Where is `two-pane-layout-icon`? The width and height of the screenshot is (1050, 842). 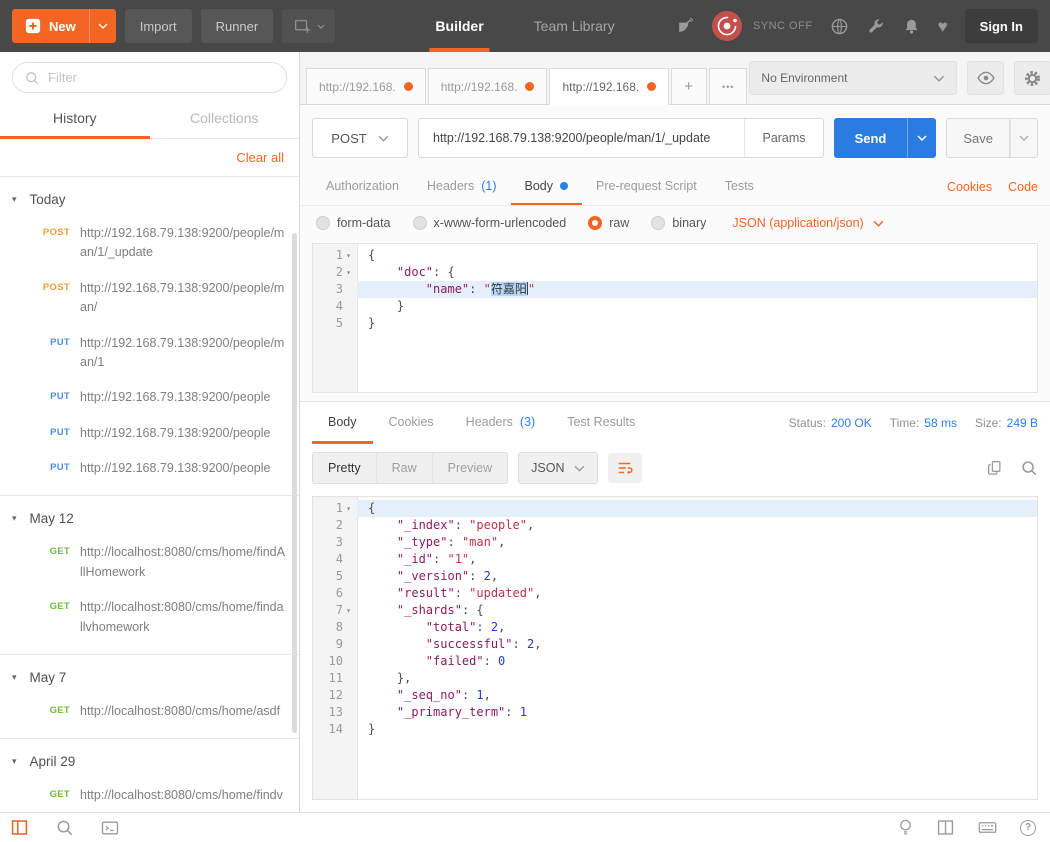
two-pane-layout-icon is located at coordinates (945, 827).